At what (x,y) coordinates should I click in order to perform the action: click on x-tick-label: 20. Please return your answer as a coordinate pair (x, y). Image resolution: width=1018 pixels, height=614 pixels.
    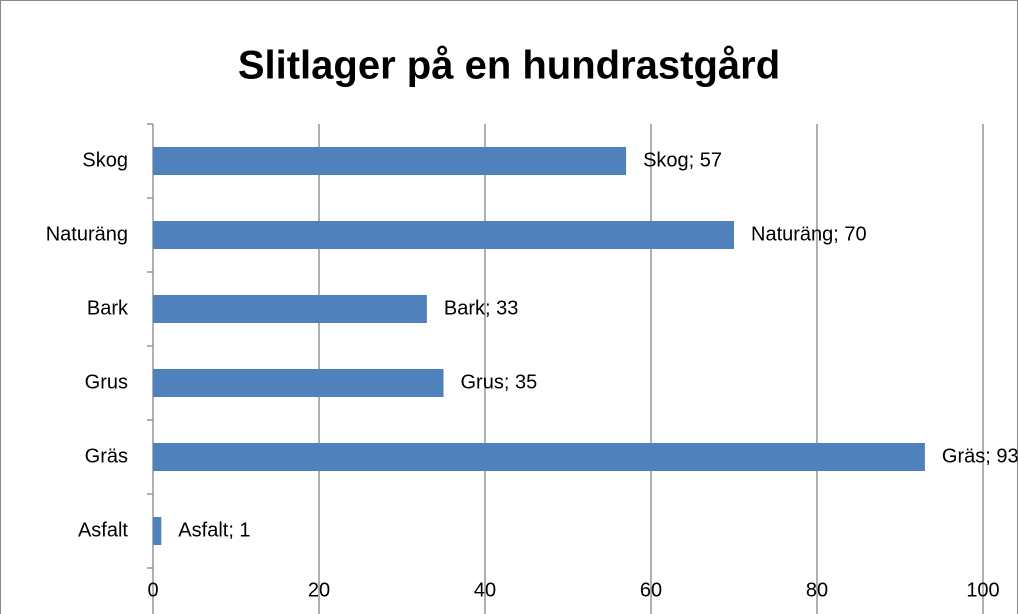
    Looking at the image, I should click on (319, 590).